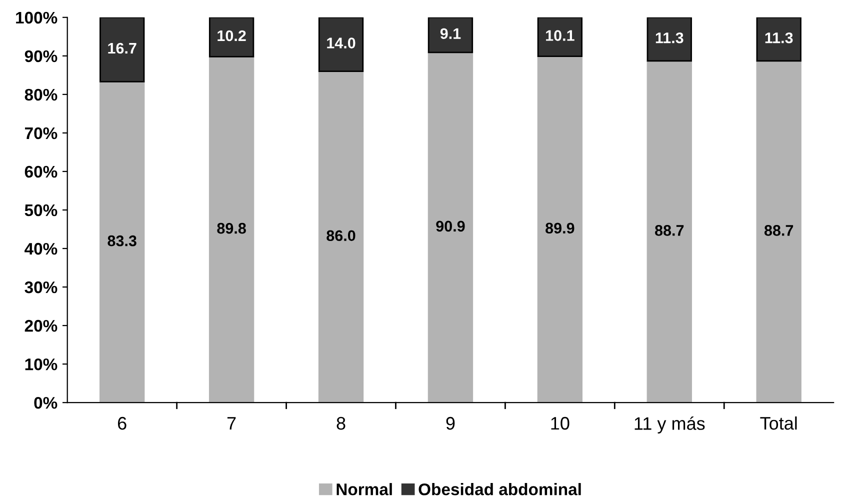  Describe the element at coordinates (41, 364) in the screenshot. I see `y-tick-label: 10%` at that location.